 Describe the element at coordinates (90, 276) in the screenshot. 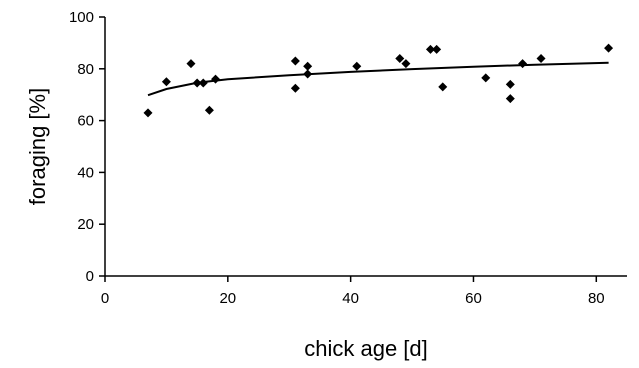

I see `y-tick-label: 0` at that location.